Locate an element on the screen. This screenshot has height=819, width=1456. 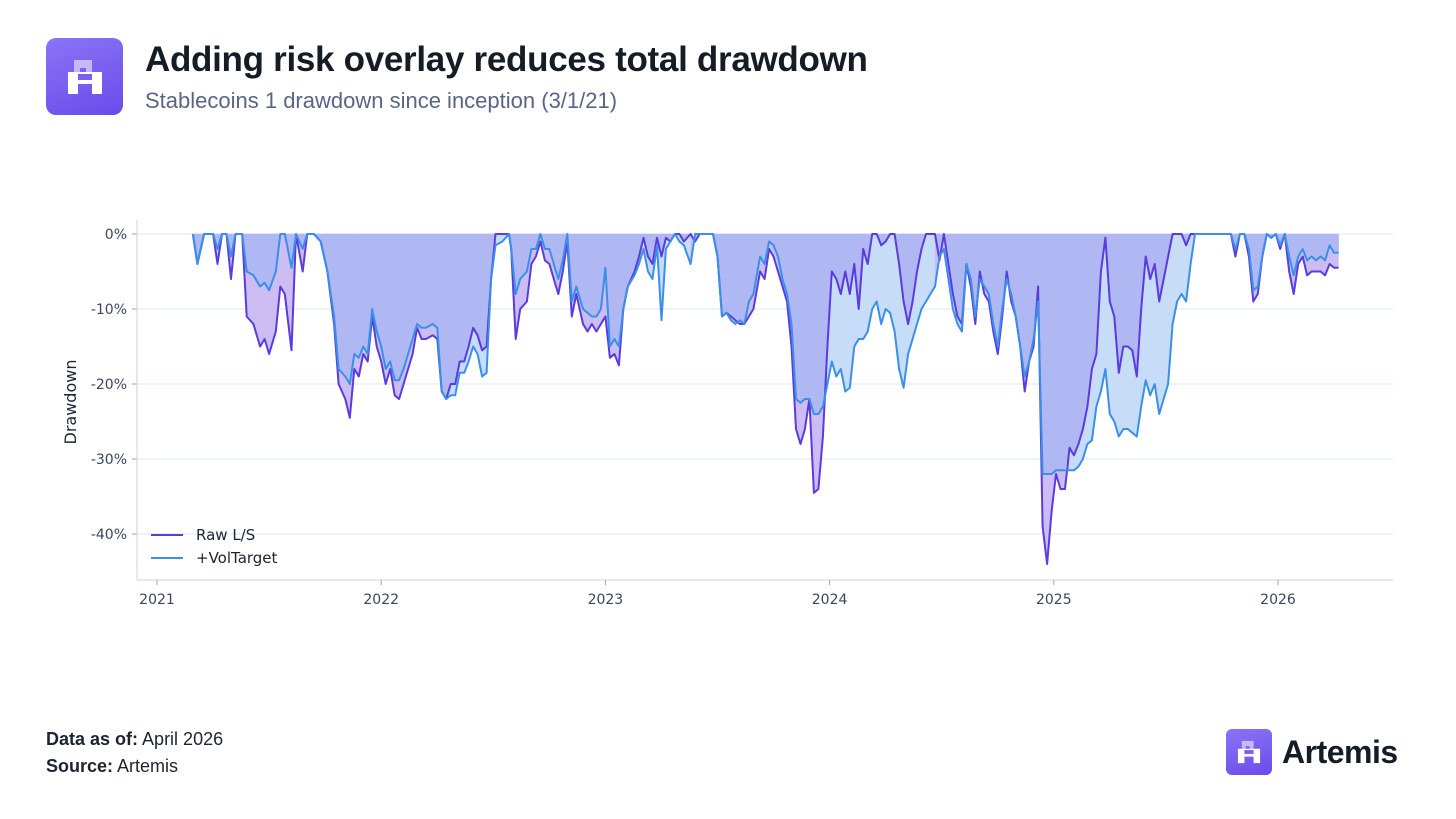
artemis-logo-icon is located at coordinates (84, 76).